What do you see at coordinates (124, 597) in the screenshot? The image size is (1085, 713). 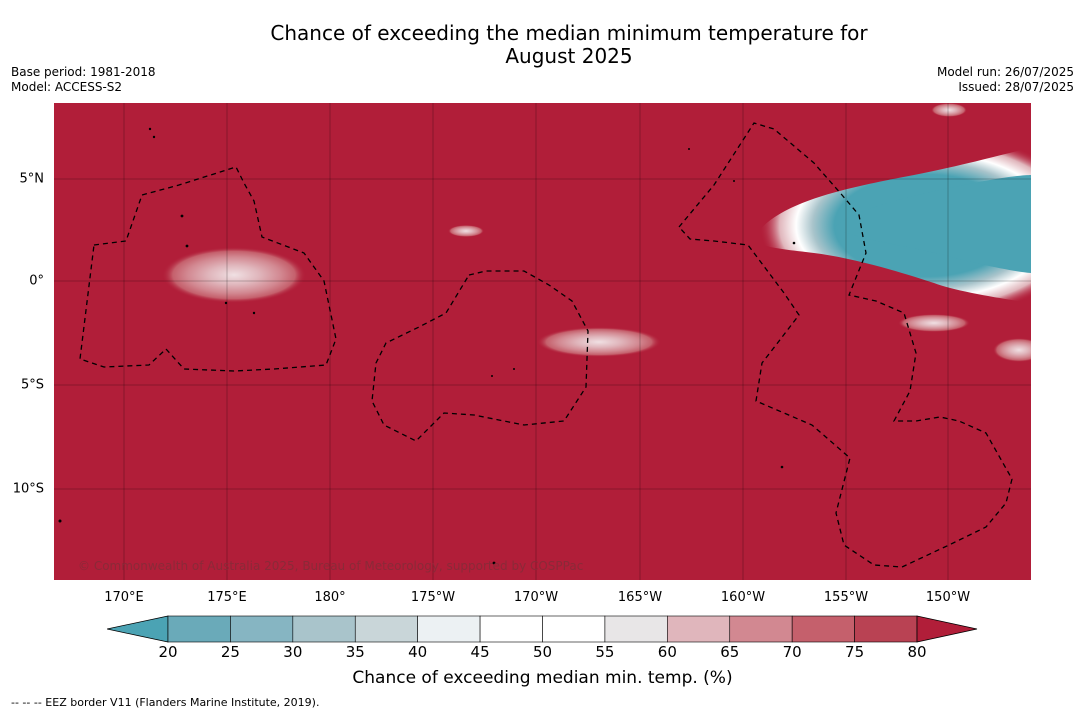 I see `lon-tick-1: 170°E` at bounding box center [124, 597].